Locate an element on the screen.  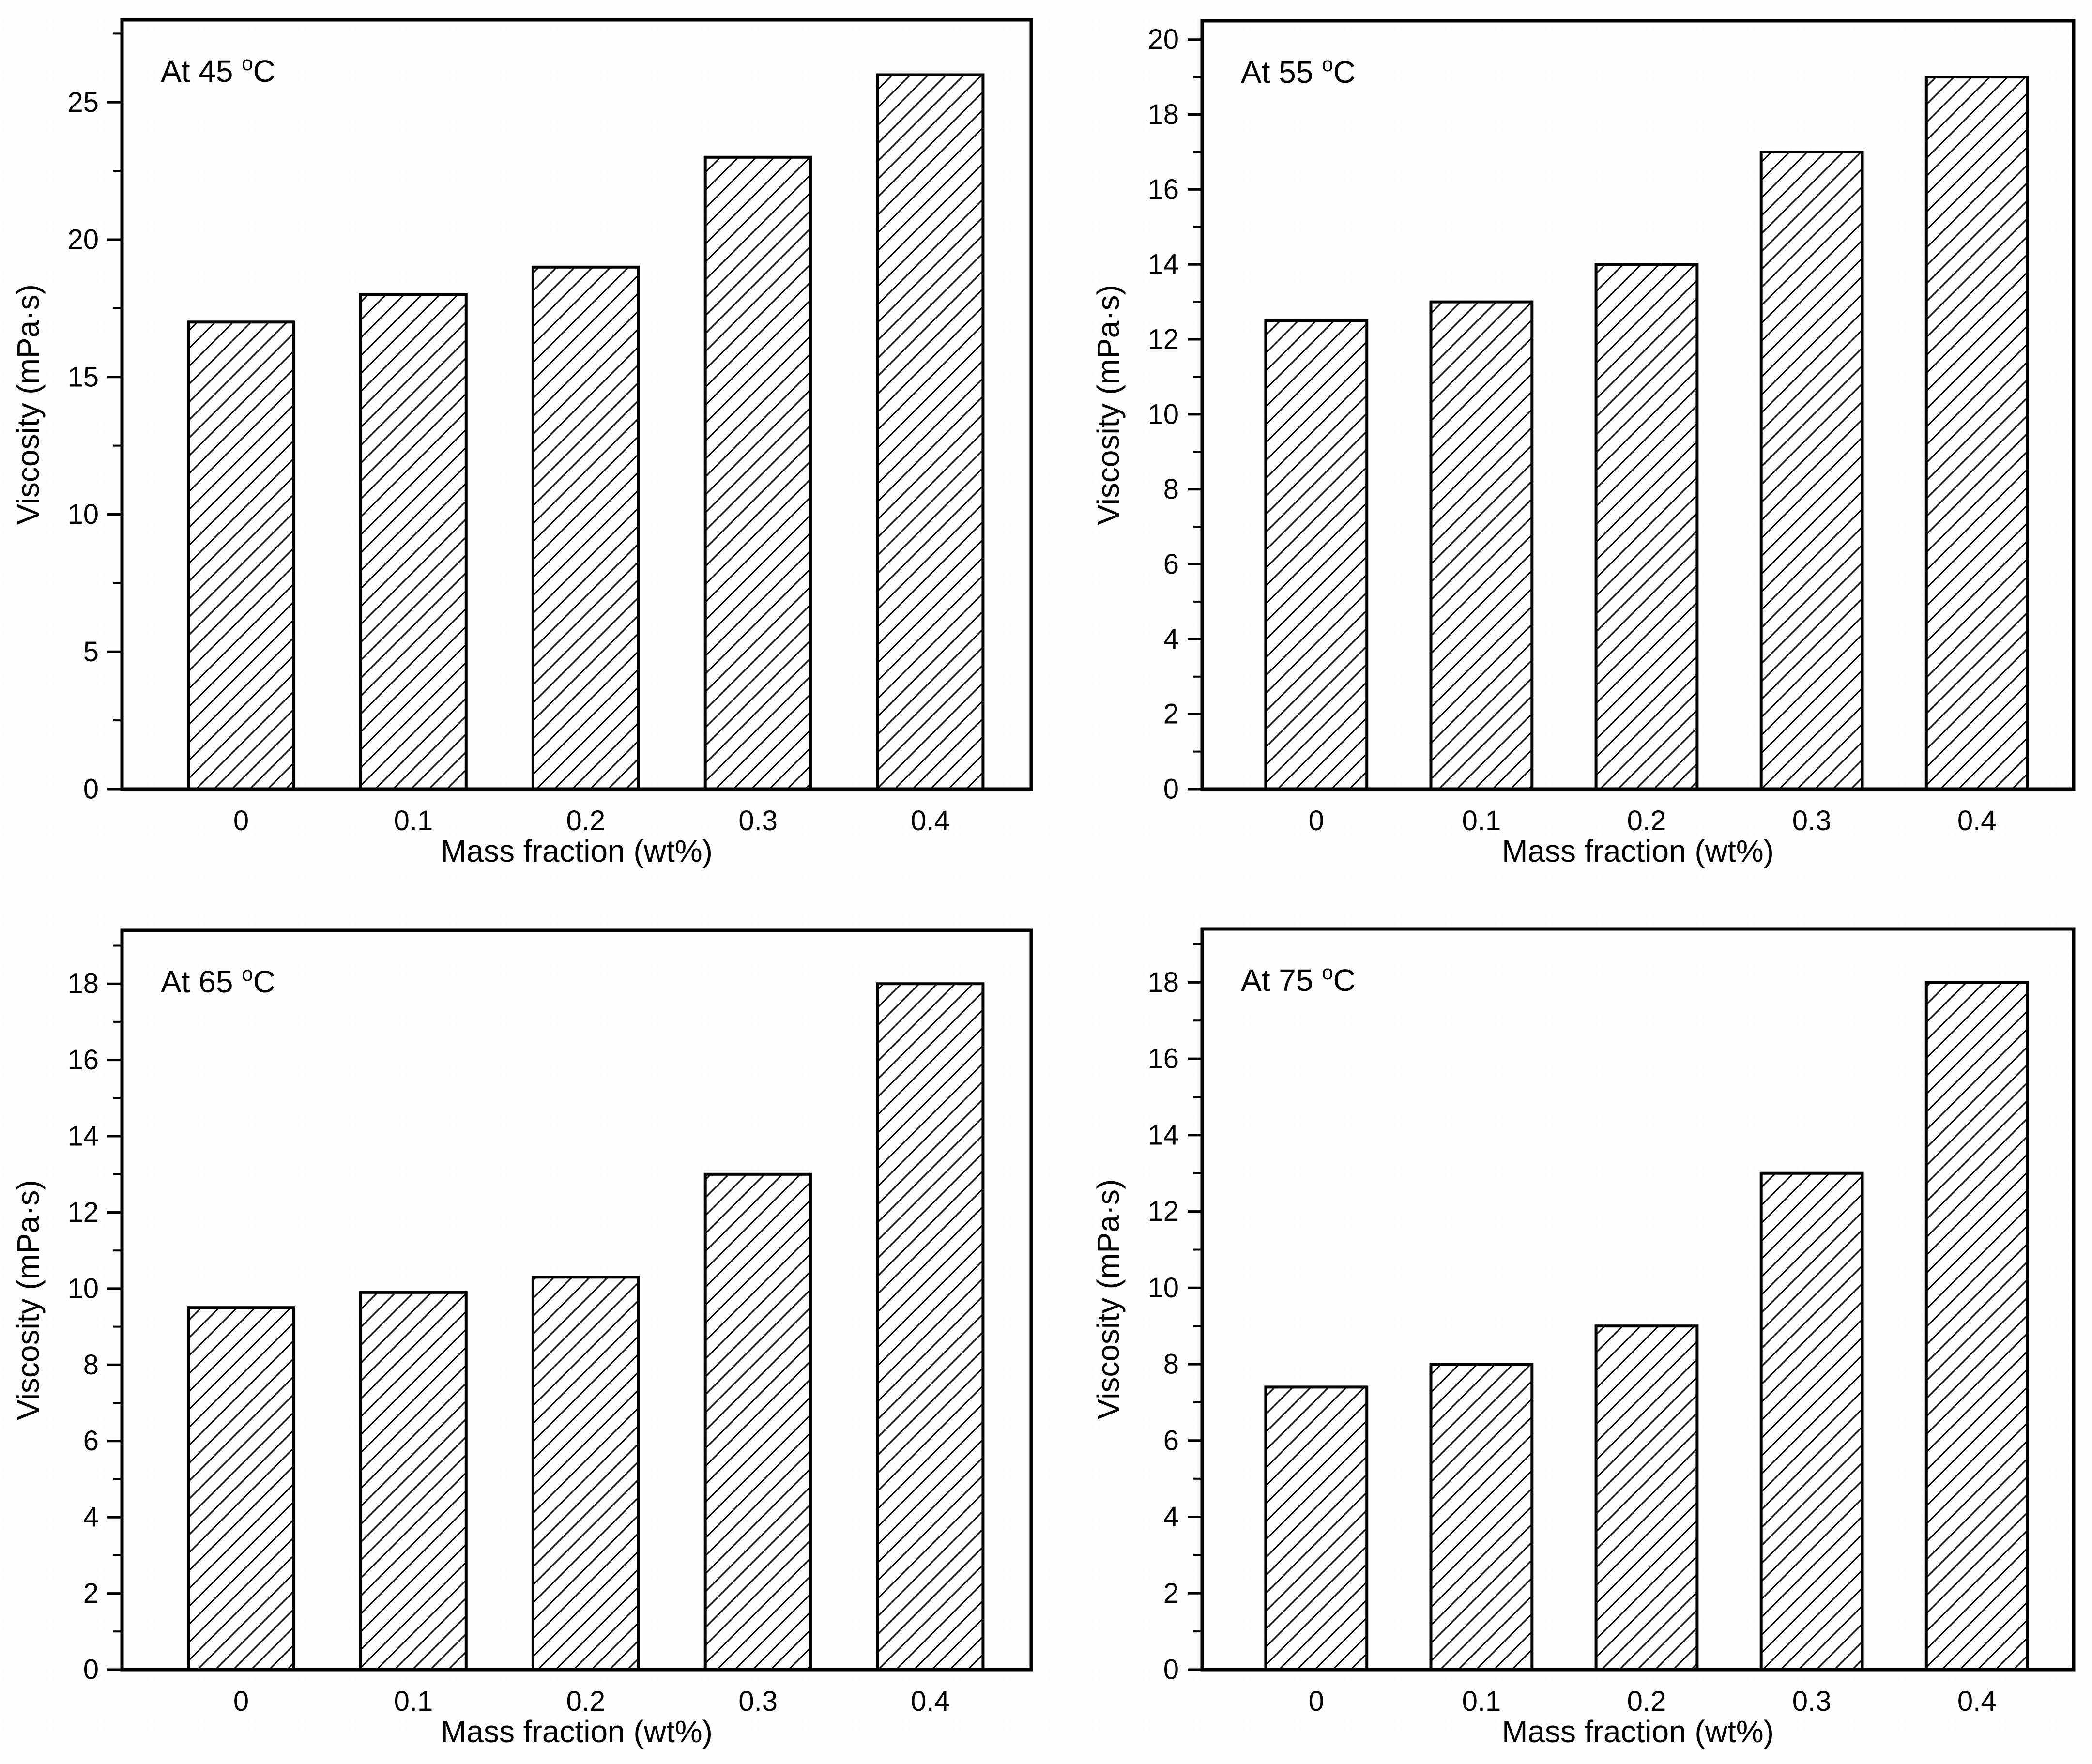
panel-temperature-label: At 45 oC is located at coordinates (218, 70).